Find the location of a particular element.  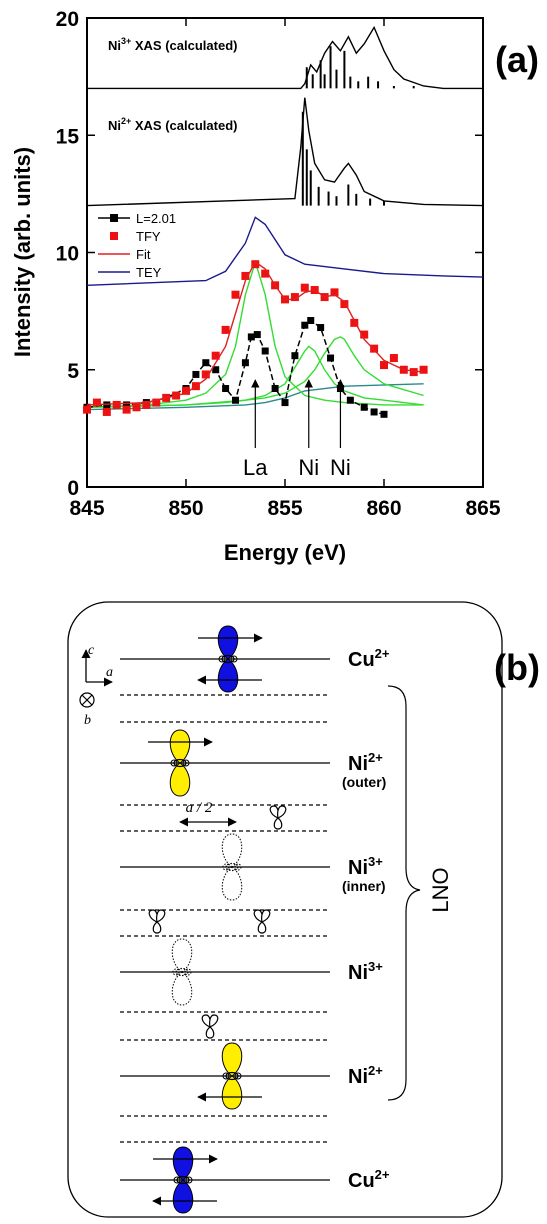

annotation-sup: 2+ is located at coordinates (126, 121).